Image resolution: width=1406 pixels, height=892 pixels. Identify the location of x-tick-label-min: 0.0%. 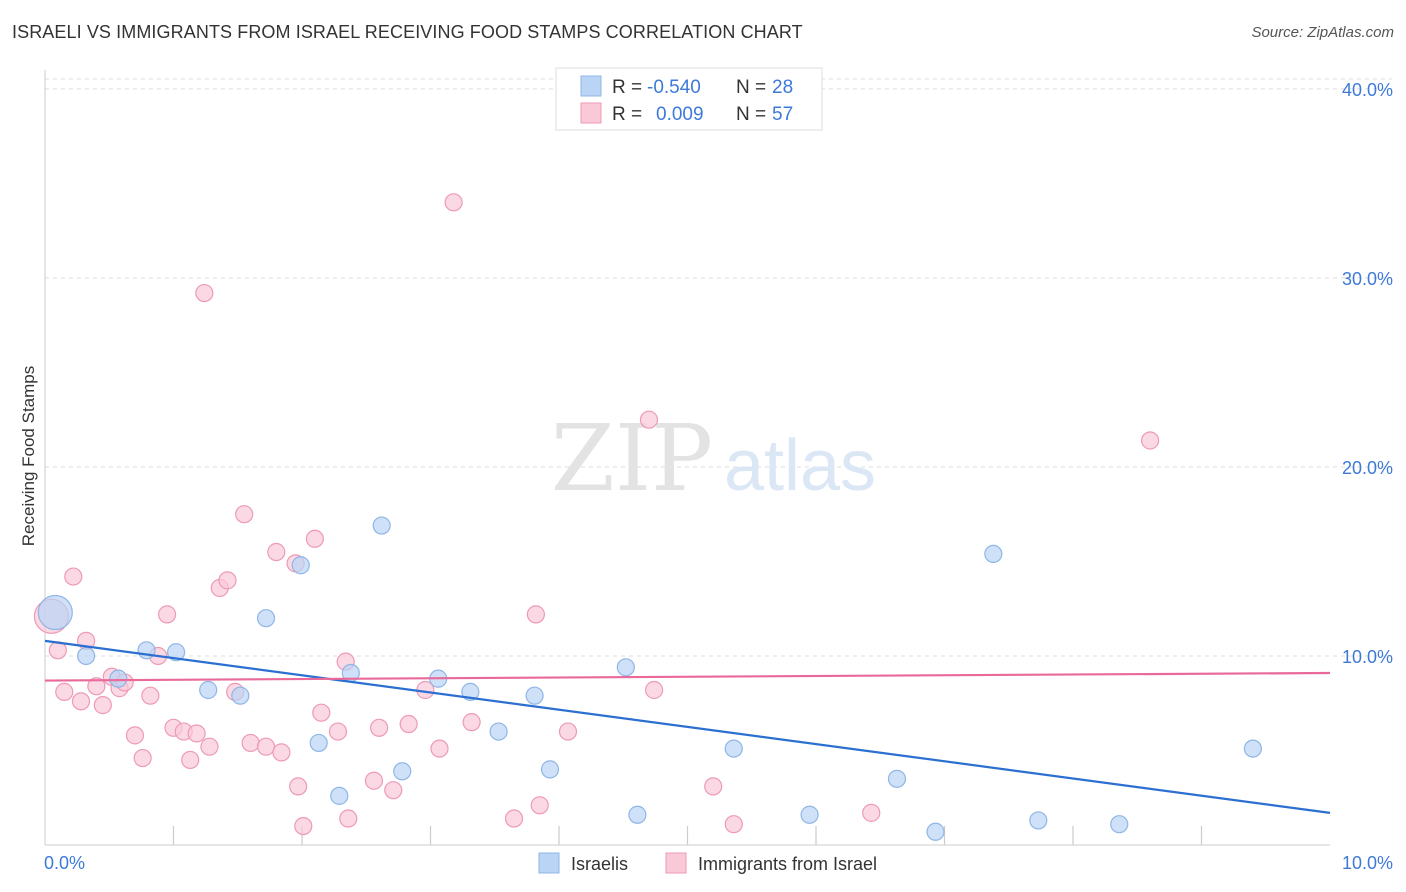
(64, 863).